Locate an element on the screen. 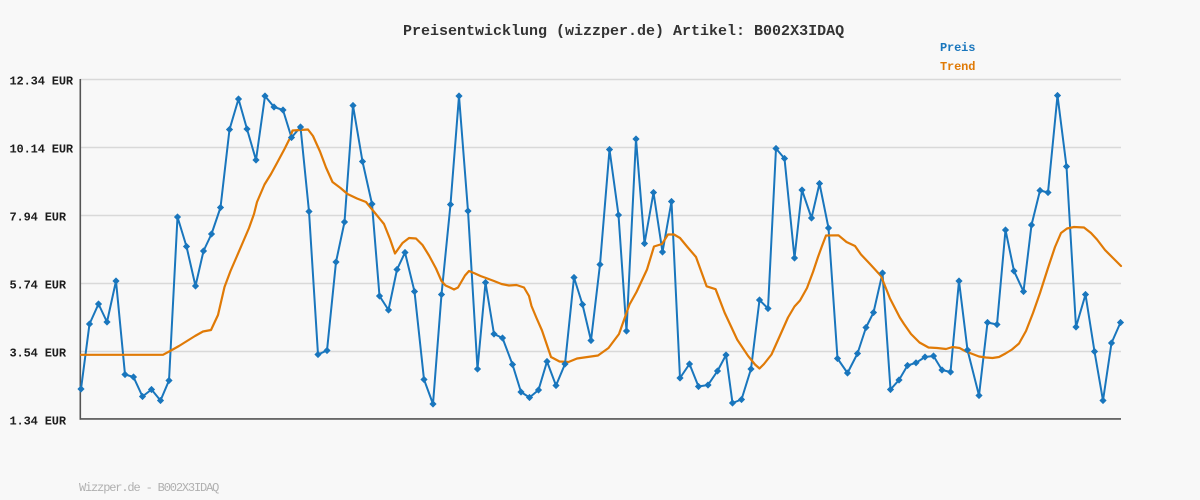  svg-text: 1.34 EUR is located at coordinates (38, 422).